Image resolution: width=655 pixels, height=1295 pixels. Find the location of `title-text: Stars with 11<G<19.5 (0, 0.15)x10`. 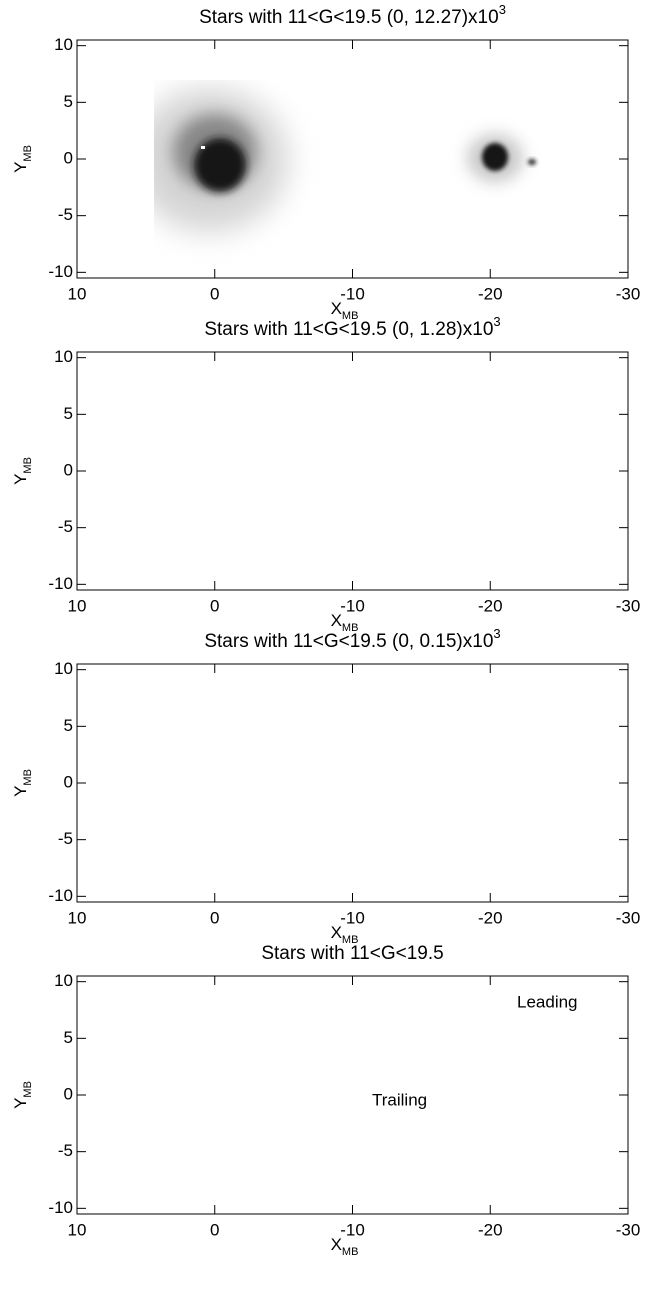

title-text: Stars with 11<G<19.5 (0, 0.15)x10 is located at coordinates (348, 641).